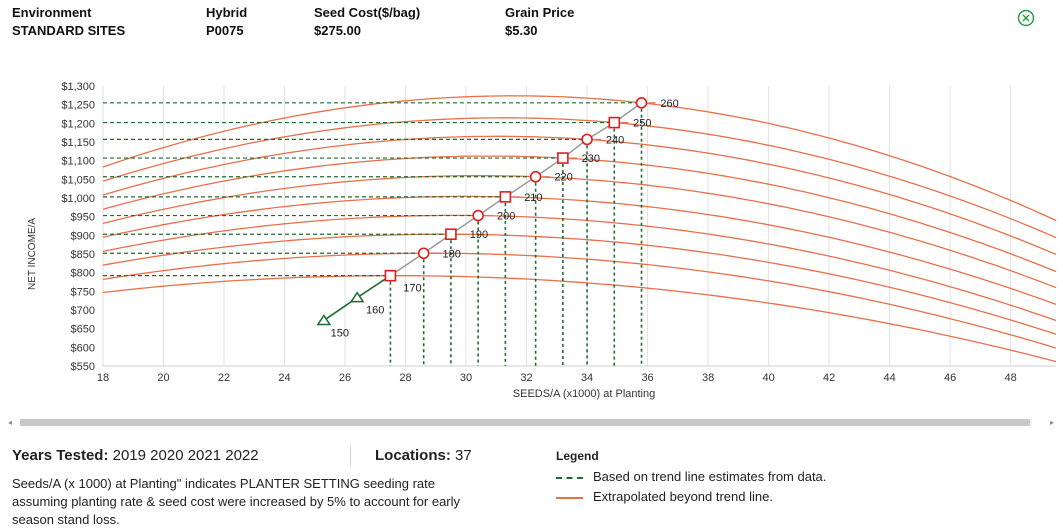  Describe the element at coordinates (367, 12) in the screenshot. I see `seed-cost-label: Seed Cost($/bag)` at that location.